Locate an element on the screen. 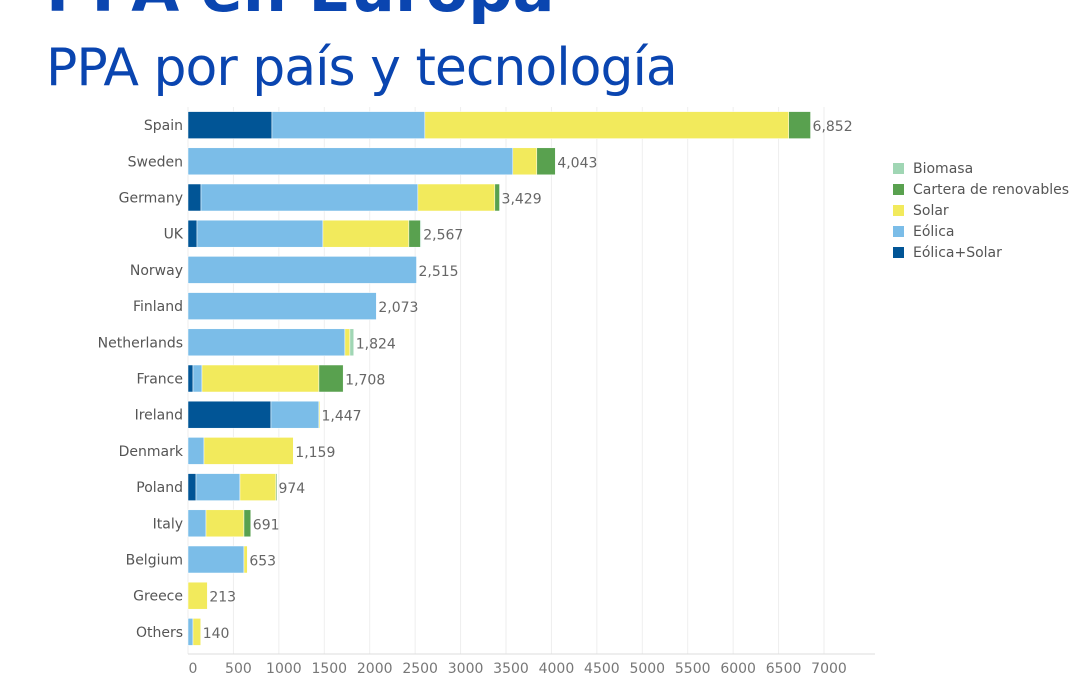 The image size is (1080, 675). x-tick-label: 5500 is located at coordinates (693, 668).